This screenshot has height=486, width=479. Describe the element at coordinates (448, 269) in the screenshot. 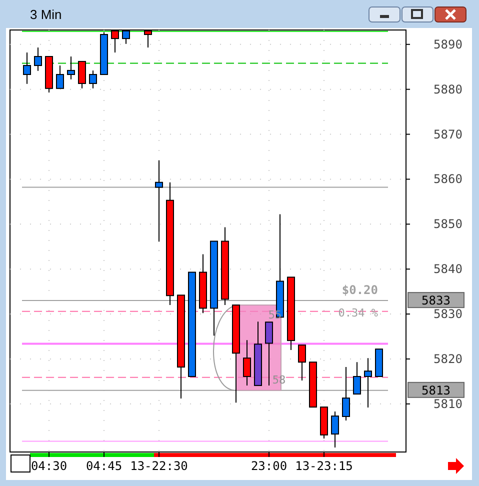

I see `y-tick-label: 5840` at that location.